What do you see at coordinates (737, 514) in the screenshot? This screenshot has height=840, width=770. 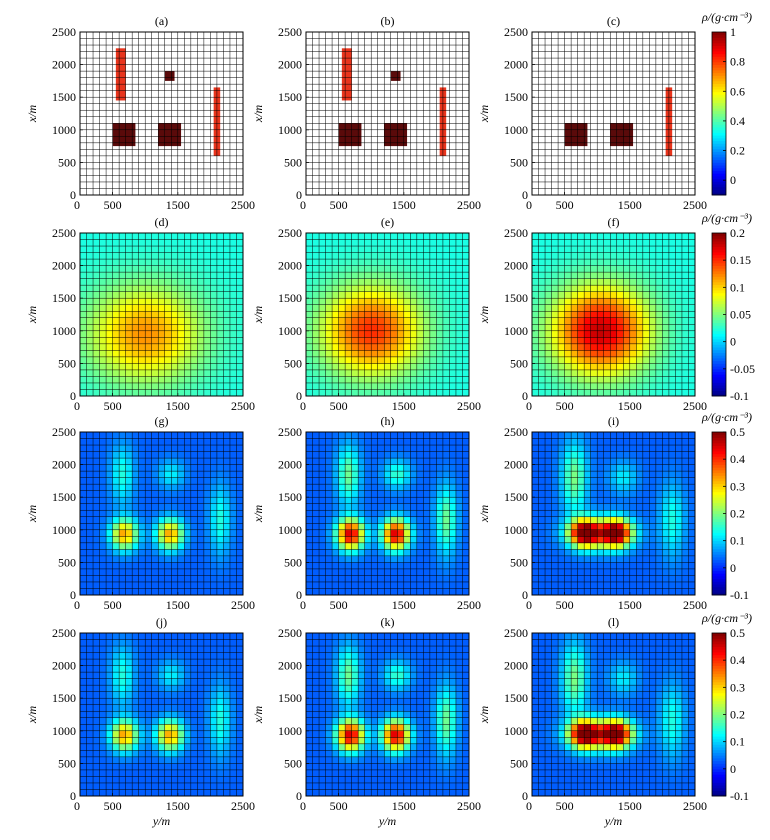 I see `colorbar-tick-label: 0.2` at bounding box center [737, 514].